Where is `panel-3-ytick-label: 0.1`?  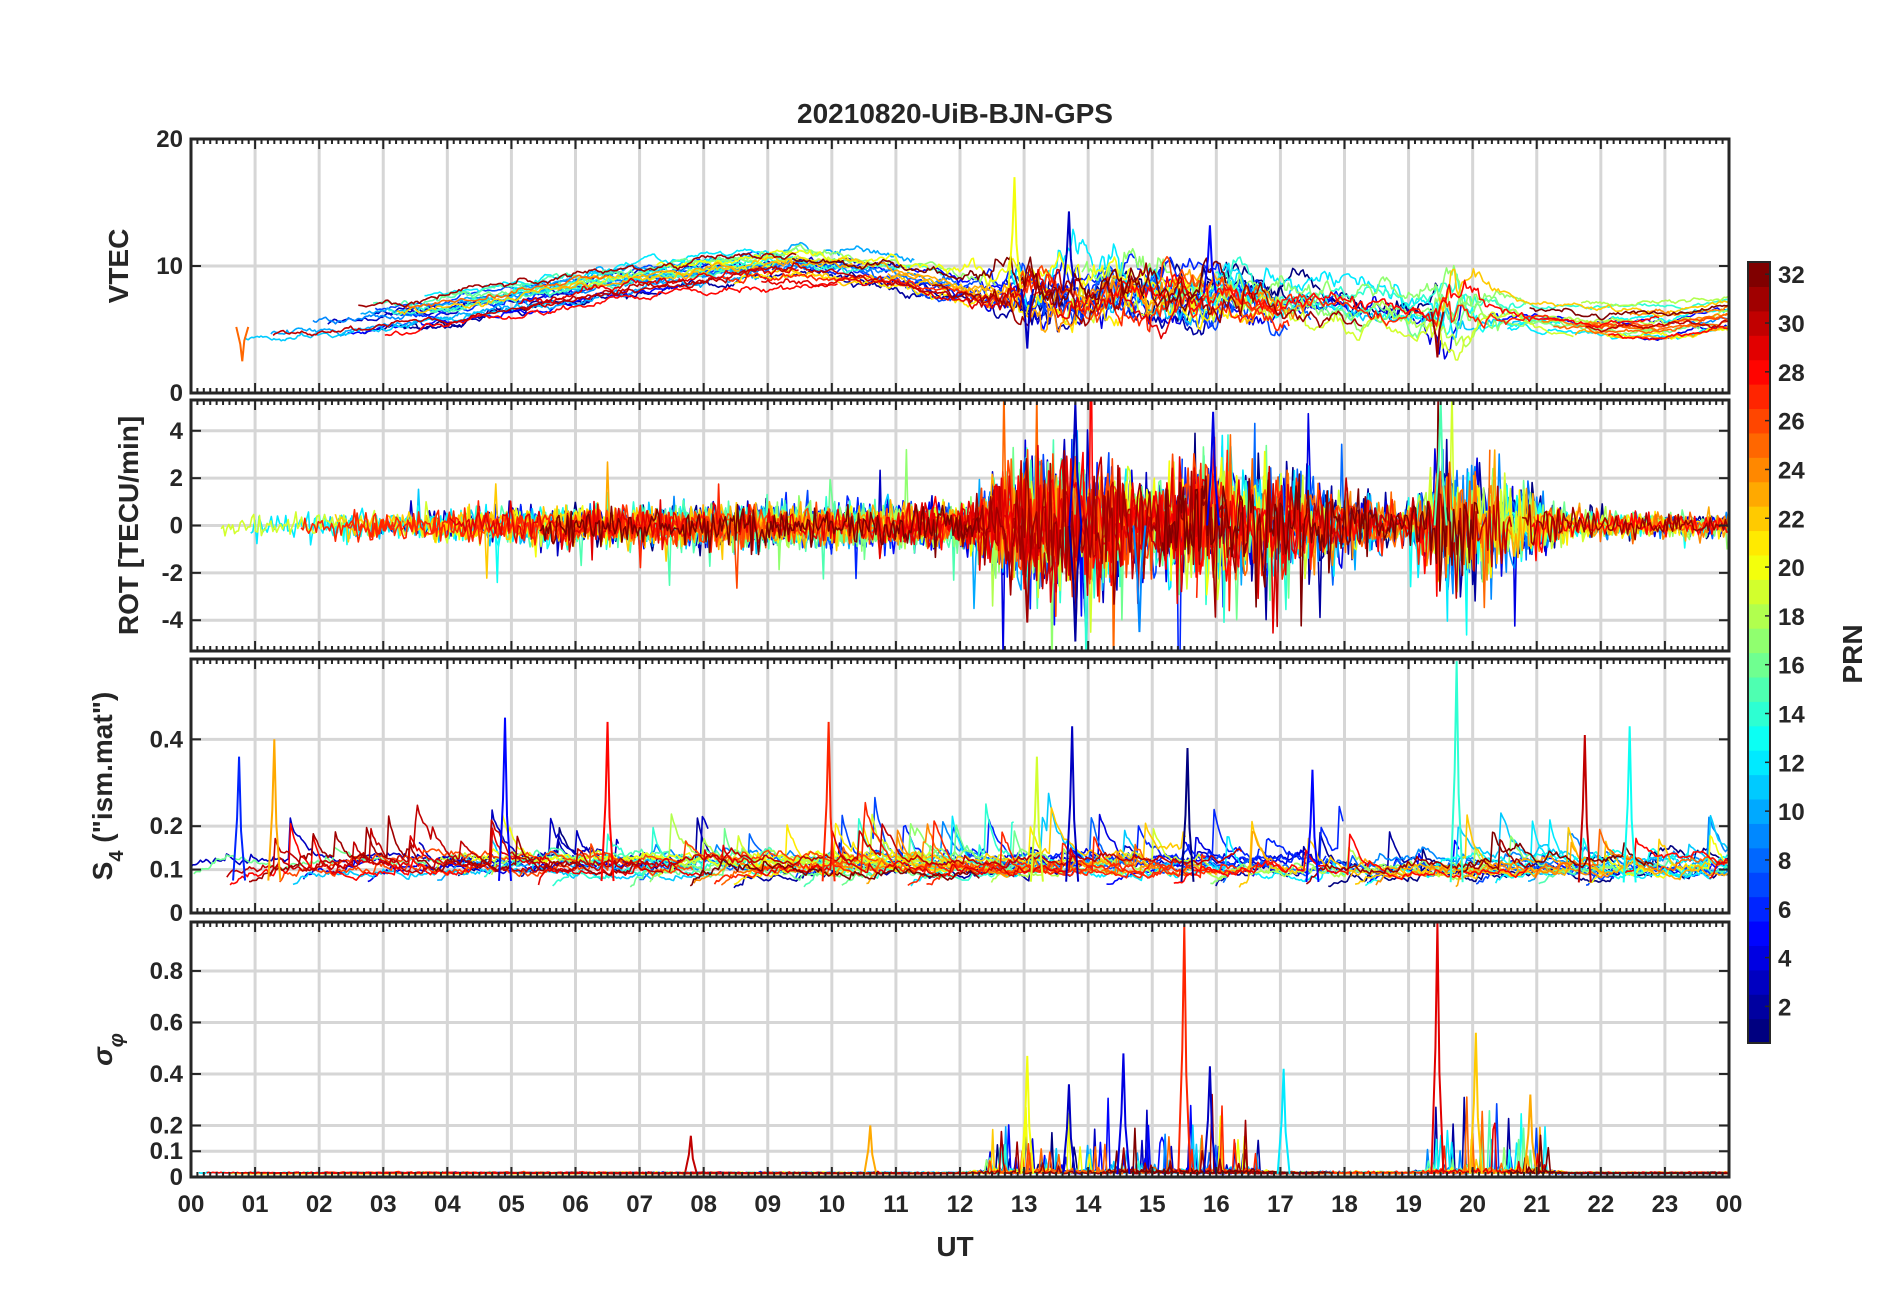
panel-3-ytick-label: 0.1 is located at coordinates (166, 870).